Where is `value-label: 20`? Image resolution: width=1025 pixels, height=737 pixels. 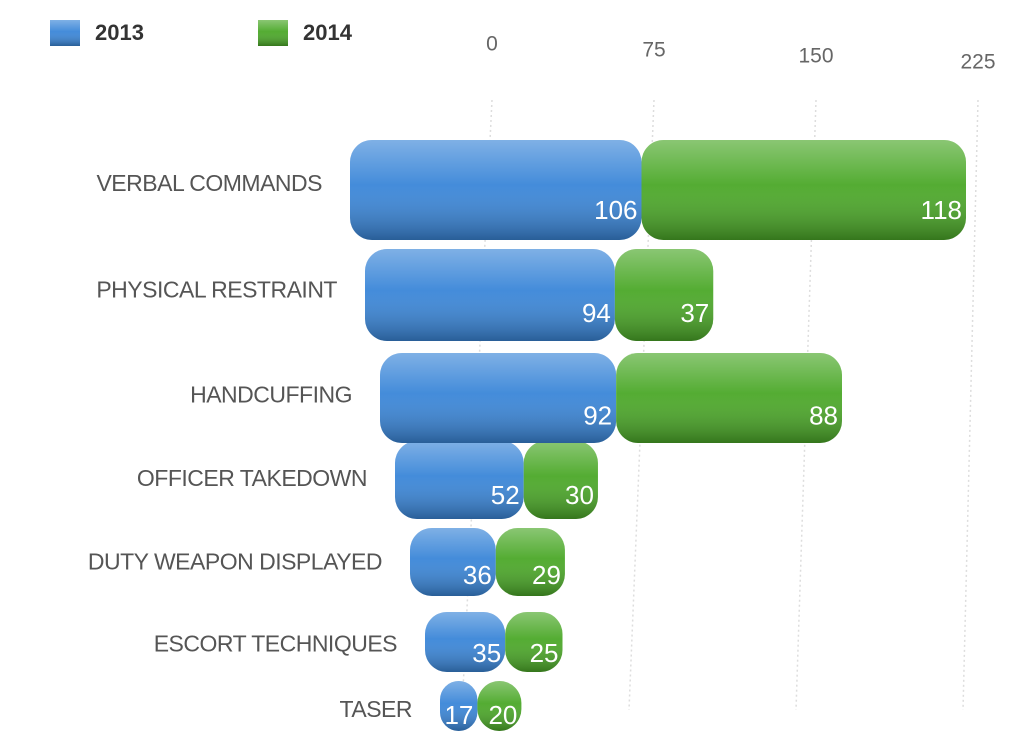
value-label: 20 is located at coordinates (502, 715).